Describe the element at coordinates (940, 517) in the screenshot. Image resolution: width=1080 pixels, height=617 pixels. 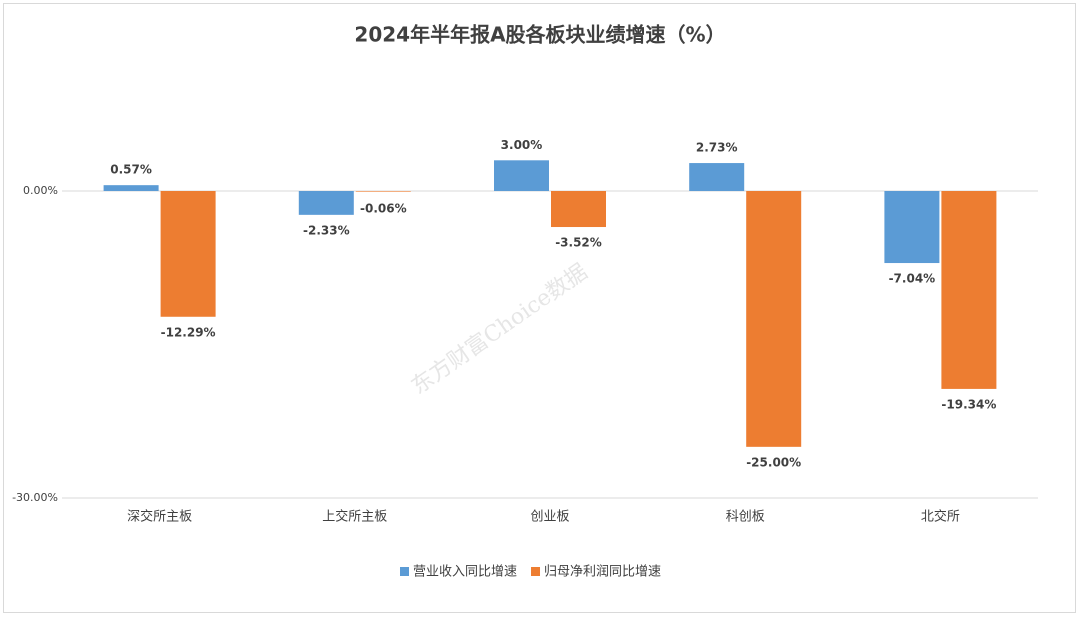
I see `x-tick-label: 北交所` at that location.